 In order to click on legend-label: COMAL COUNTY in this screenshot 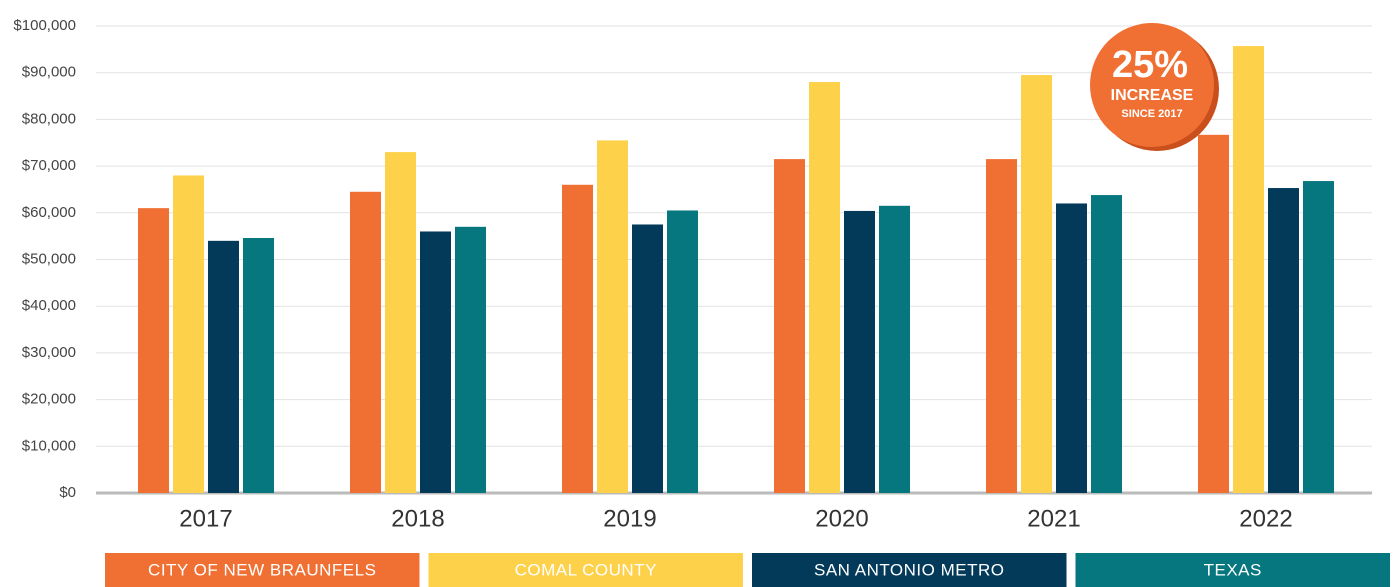, I will do `click(586, 569)`.